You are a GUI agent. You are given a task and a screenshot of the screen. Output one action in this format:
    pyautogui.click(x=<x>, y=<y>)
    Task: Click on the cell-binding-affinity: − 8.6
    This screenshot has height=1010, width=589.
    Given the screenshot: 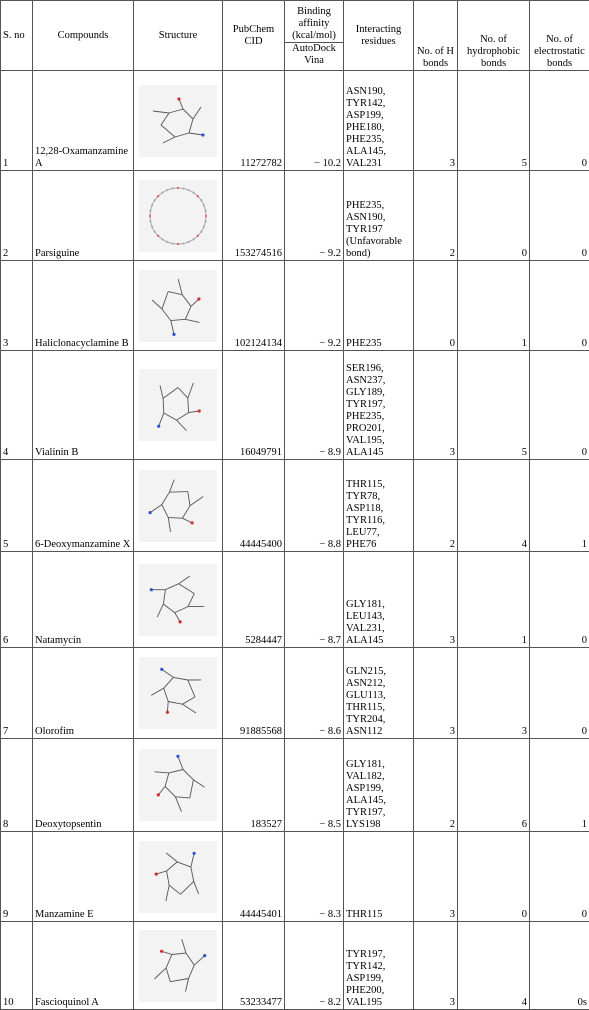 What is the action you would take?
    pyautogui.click(x=314, y=693)
    